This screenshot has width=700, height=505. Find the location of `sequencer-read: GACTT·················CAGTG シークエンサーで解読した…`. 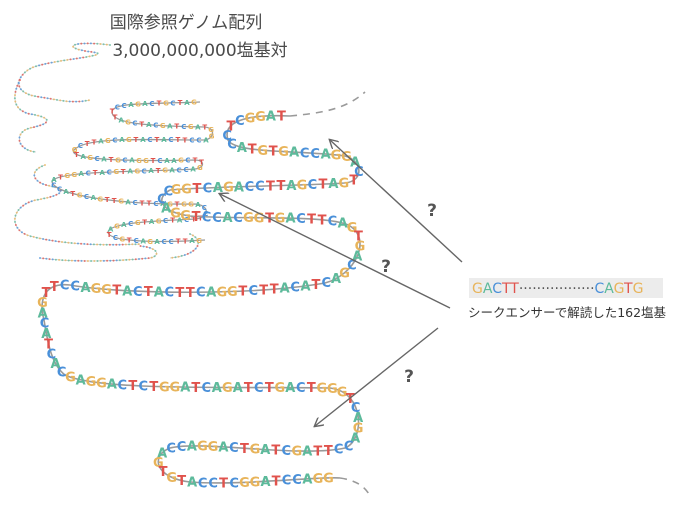

sequencer-read: GACTT·················CAGTG シークエンサーで解読した… is located at coordinates (567, 299).